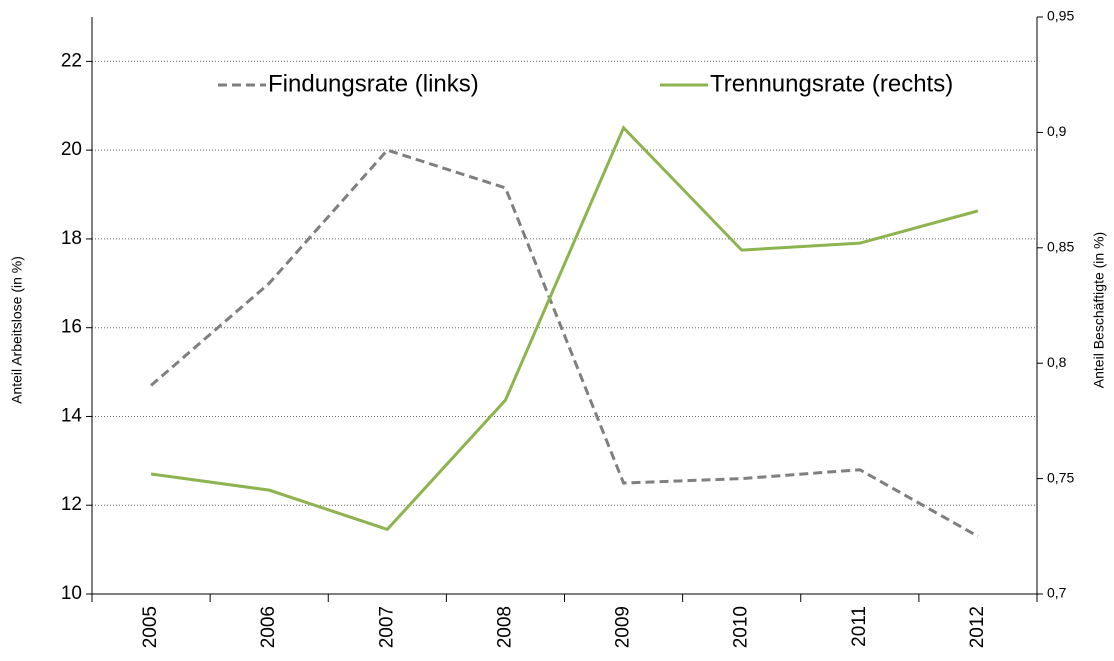 This screenshot has height=661, width=1114. What do you see at coordinates (71, 238) in the screenshot?
I see `y-tick-label: 18` at bounding box center [71, 238].